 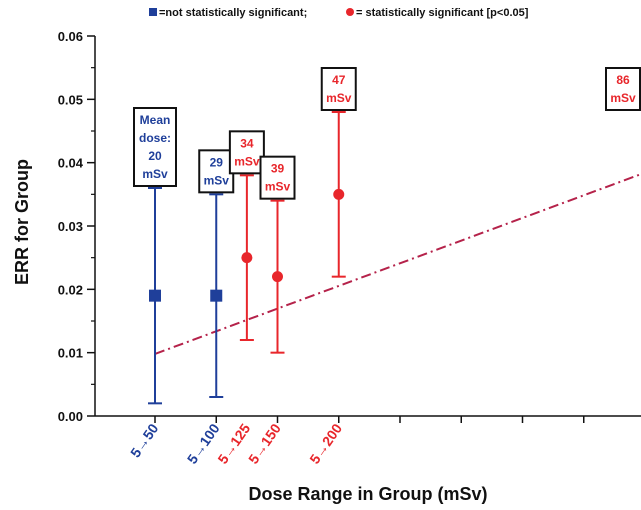 What do you see at coordinates (70, 353) in the screenshot?
I see `y-tick-label: 0.01` at bounding box center [70, 353].